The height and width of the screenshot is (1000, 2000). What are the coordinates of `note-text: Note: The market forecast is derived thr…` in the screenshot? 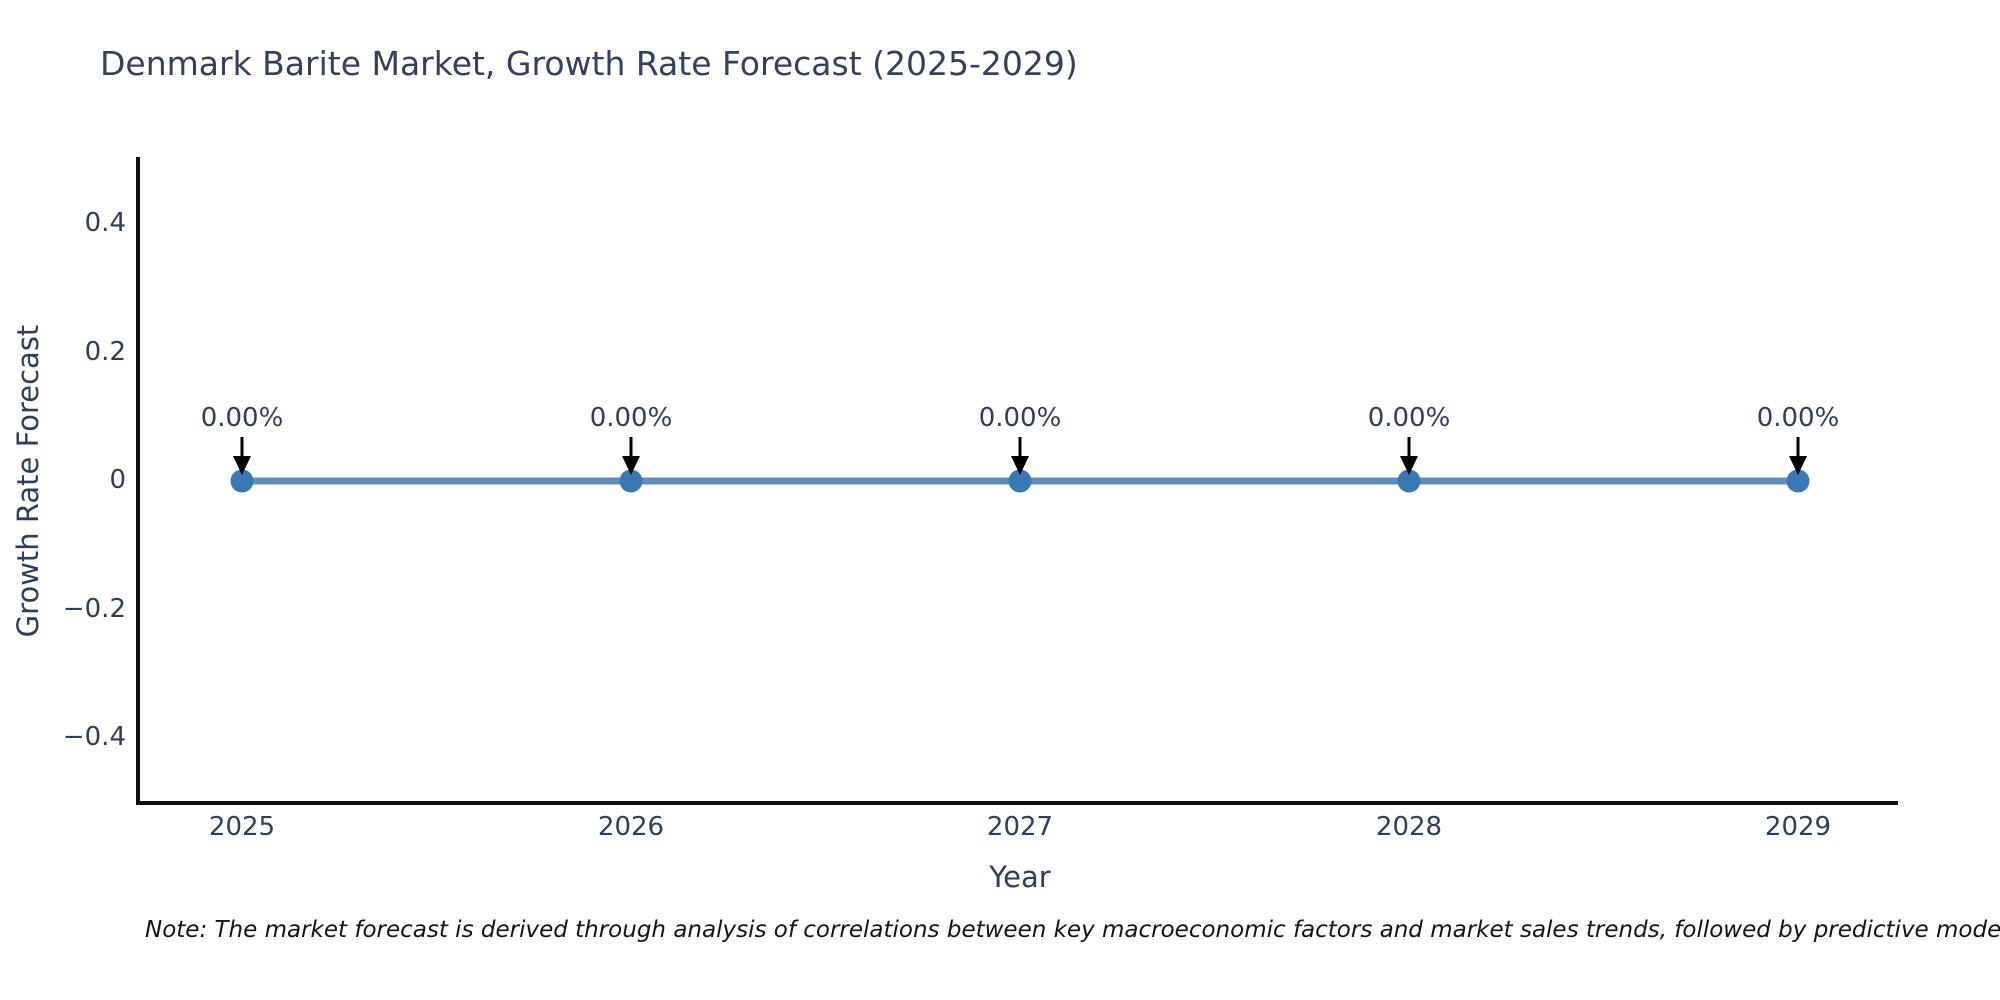 It's located at (1072, 930).